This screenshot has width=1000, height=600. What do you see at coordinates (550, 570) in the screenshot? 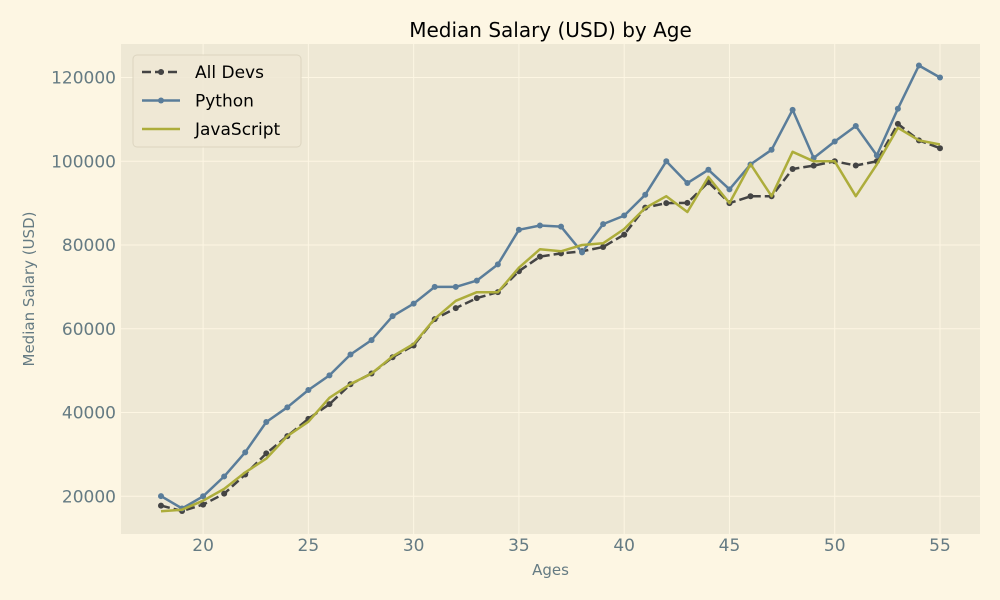
I see `x-axis-label: Ages` at bounding box center [550, 570].